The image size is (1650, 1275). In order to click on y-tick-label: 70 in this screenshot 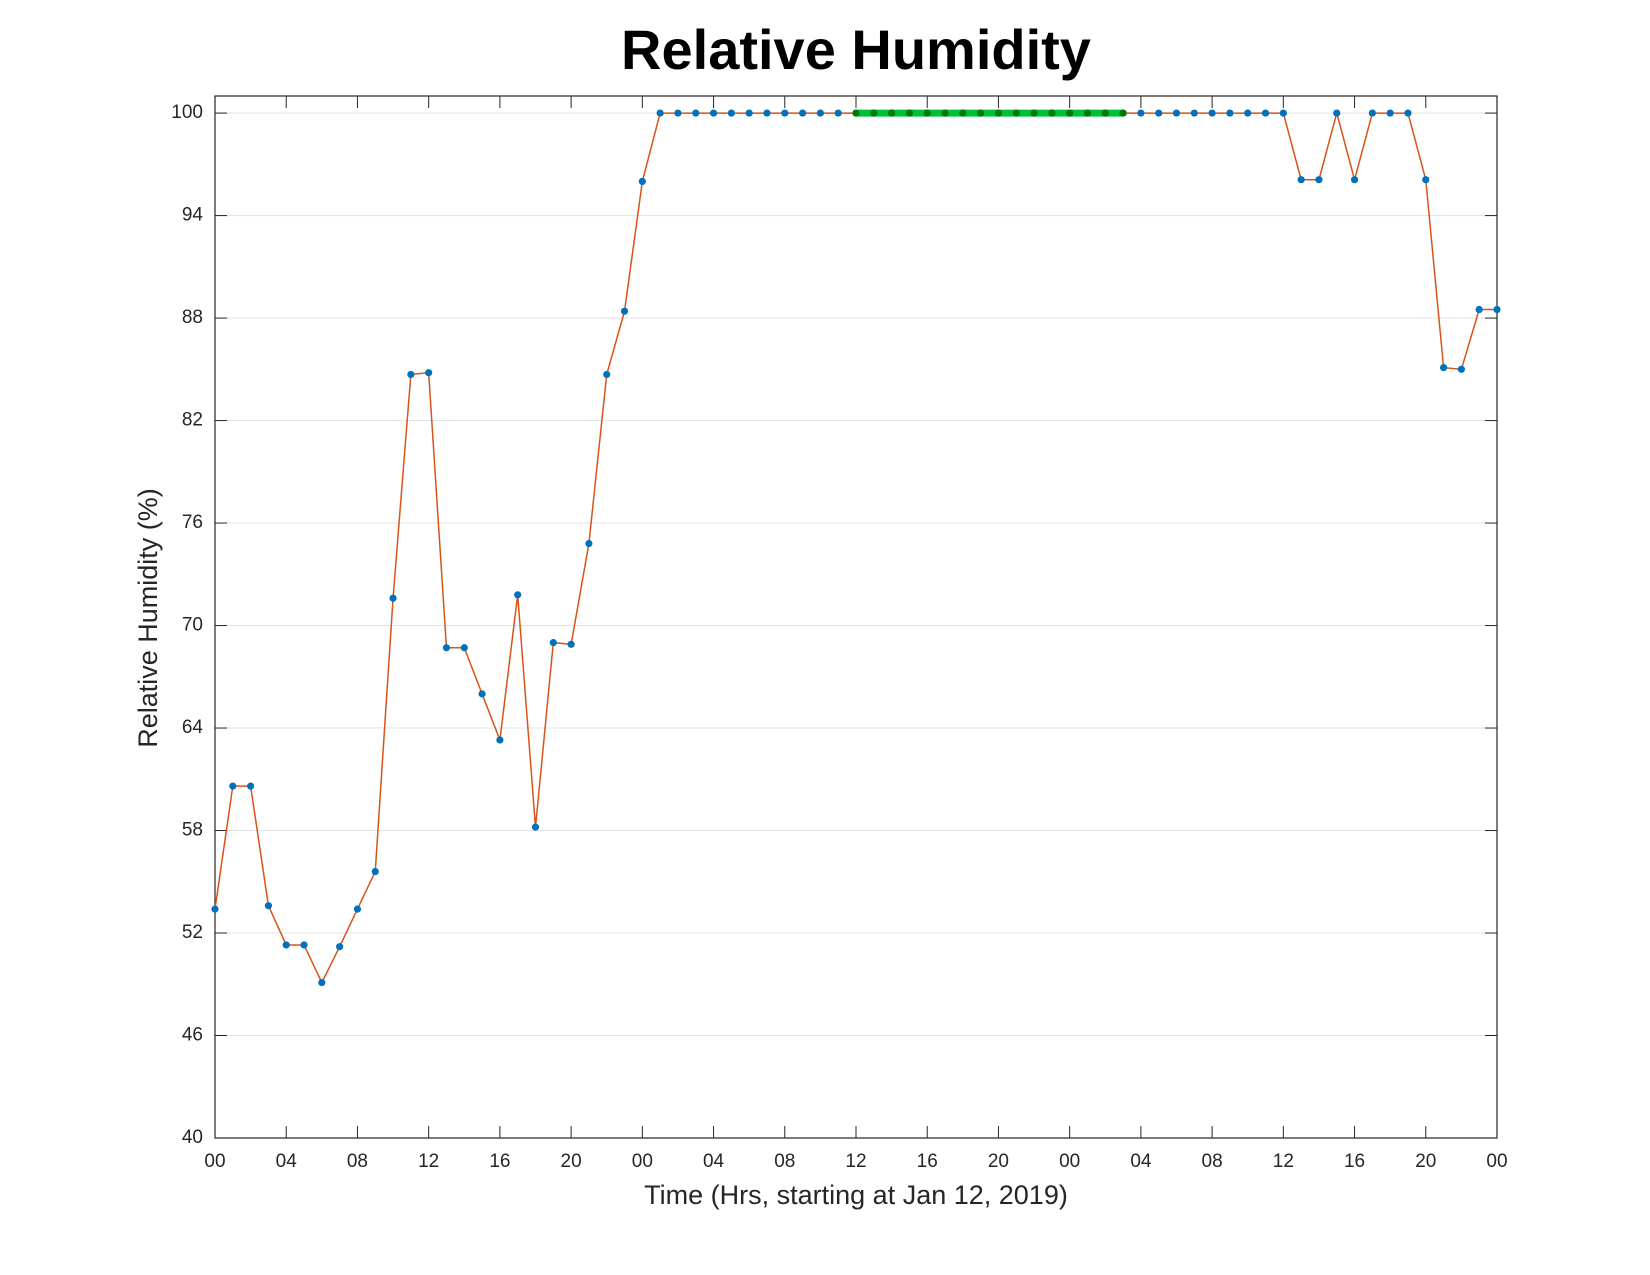, I will do `click(192, 625)`.